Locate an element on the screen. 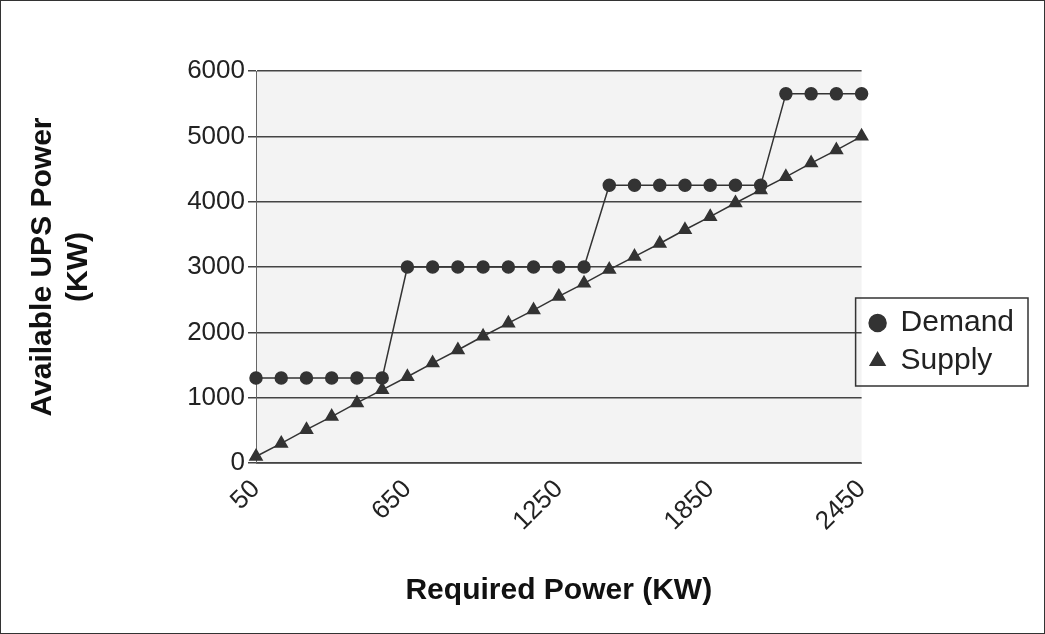 The image size is (1045, 634). y-tick-label: 2000 is located at coordinates (216, 330).